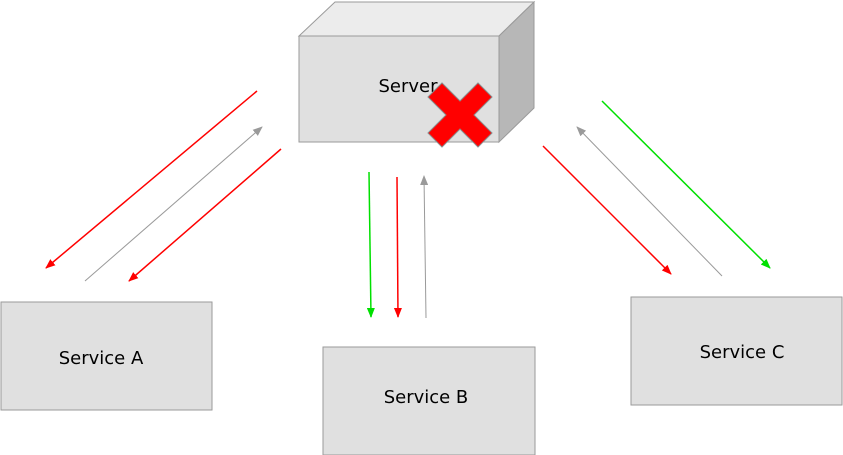 This screenshot has width=843, height=455. I want to click on service-c-node: Service C, so click(736, 351).